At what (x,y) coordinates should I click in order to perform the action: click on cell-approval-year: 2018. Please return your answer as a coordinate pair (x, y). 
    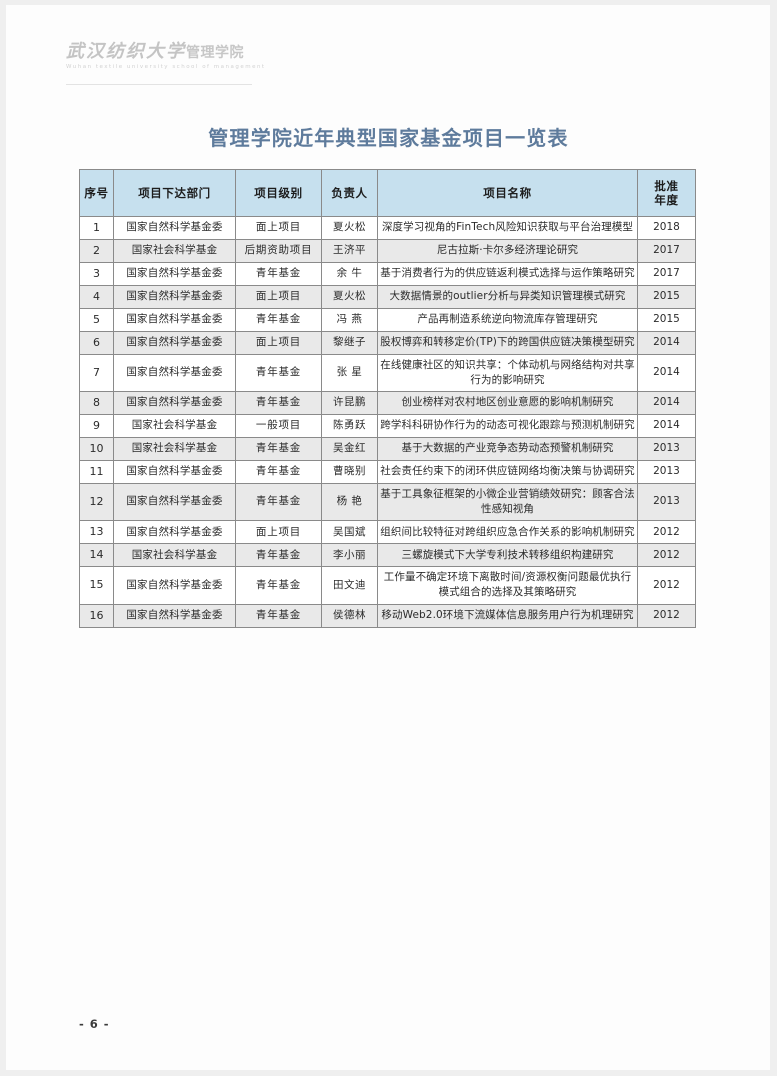
    Looking at the image, I should click on (666, 228).